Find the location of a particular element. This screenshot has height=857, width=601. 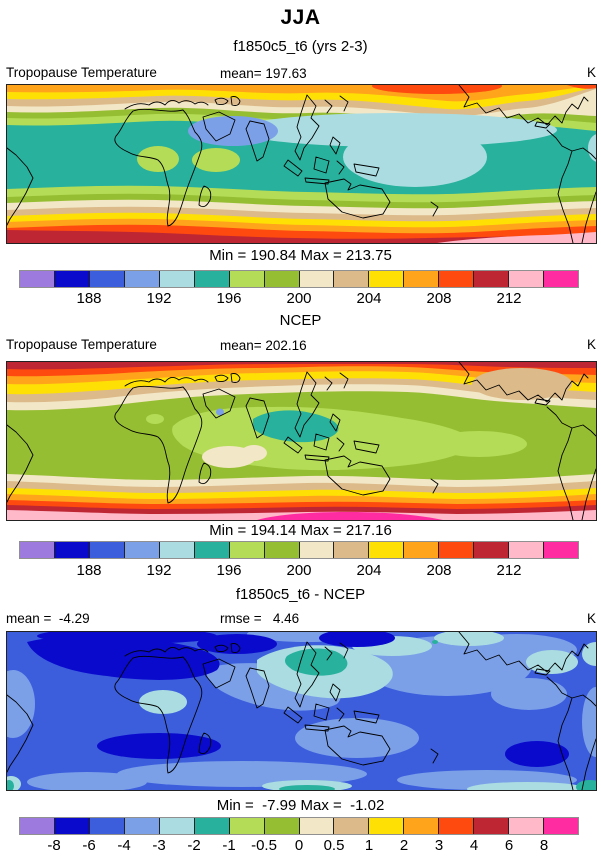

panel-title-ncep: NCEP is located at coordinates (300, 320).